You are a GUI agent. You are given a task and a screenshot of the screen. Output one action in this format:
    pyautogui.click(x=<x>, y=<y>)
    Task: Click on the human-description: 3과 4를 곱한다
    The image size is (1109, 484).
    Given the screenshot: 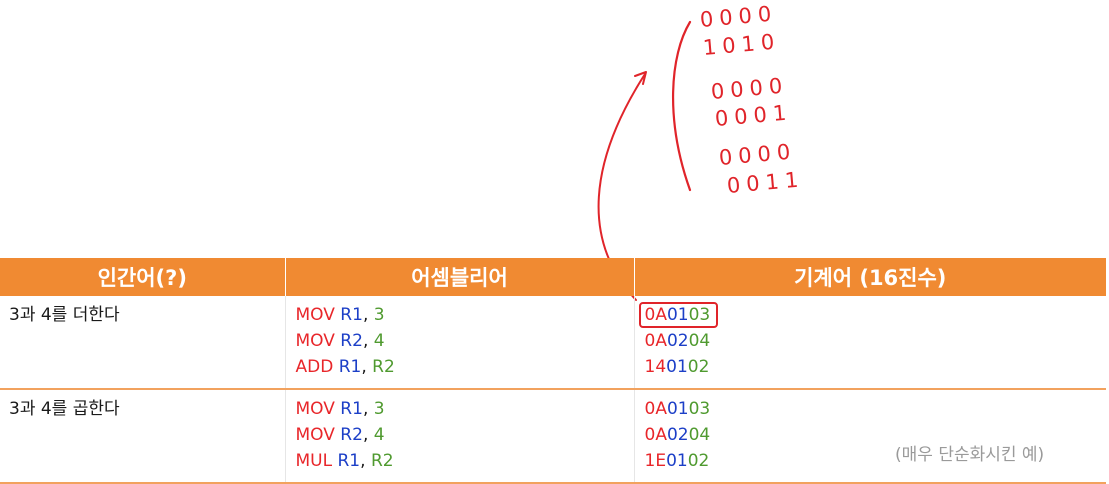 What is the action you would take?
    pyautogui.click(x=143, y=436)
    